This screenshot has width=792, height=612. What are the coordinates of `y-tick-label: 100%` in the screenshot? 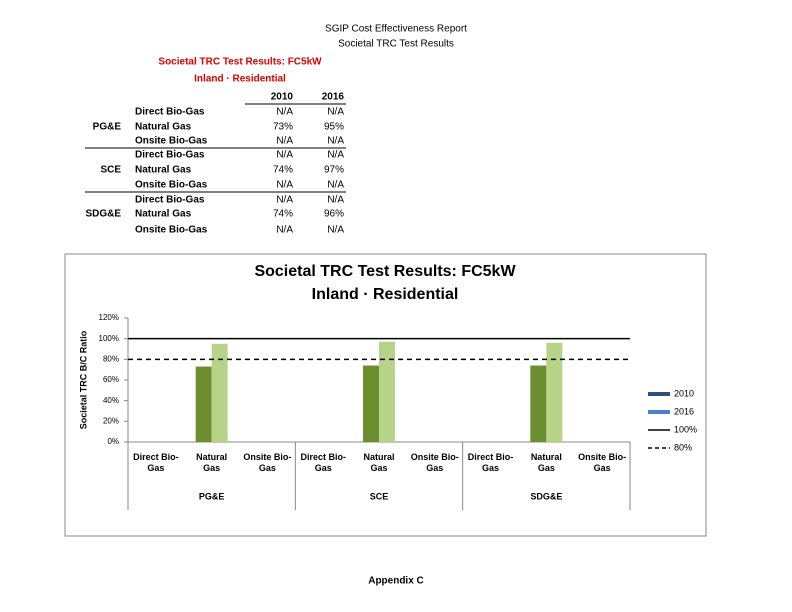 It's located at (109, 338).